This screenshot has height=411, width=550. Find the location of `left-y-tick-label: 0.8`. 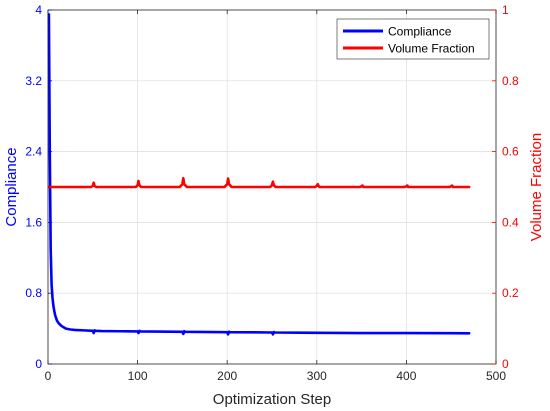

left-y-tick-label: 0.8 is located at coordinates (33, 293).